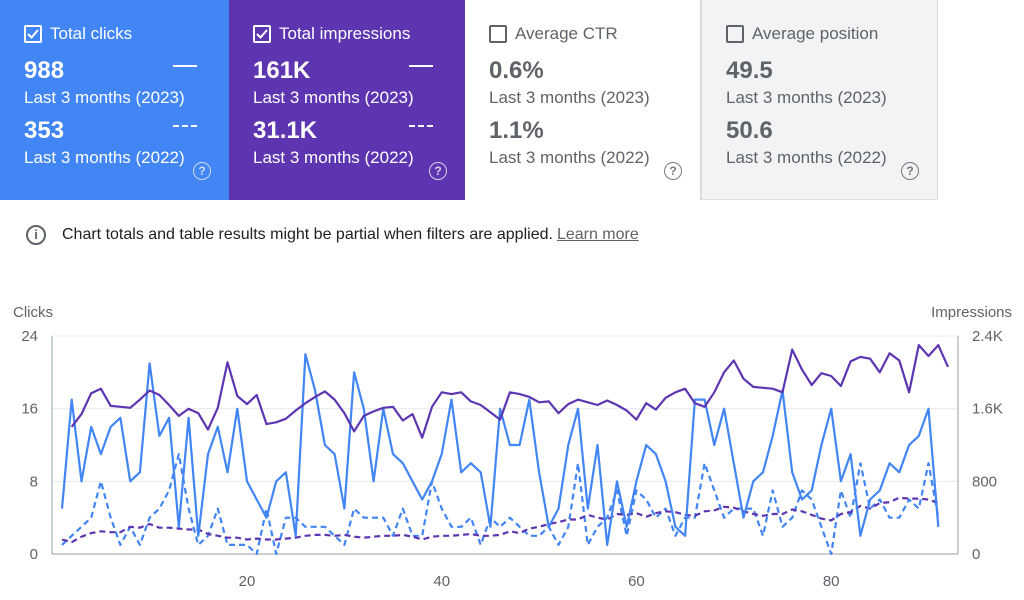 Image resolution: width=1024 pixels, height=600 pixels. I want to click on left-axis-title: Clicks, so click(33, 312).